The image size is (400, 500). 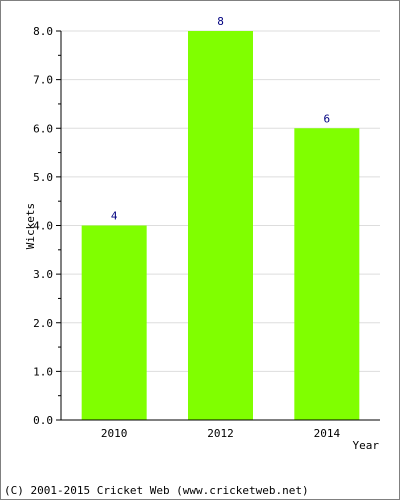 I want to click on y-ticks: 0.0 1.0 2.0 3.0 4.0 5.0 6.0 7.0 8.0, so click(x=47, y=226).